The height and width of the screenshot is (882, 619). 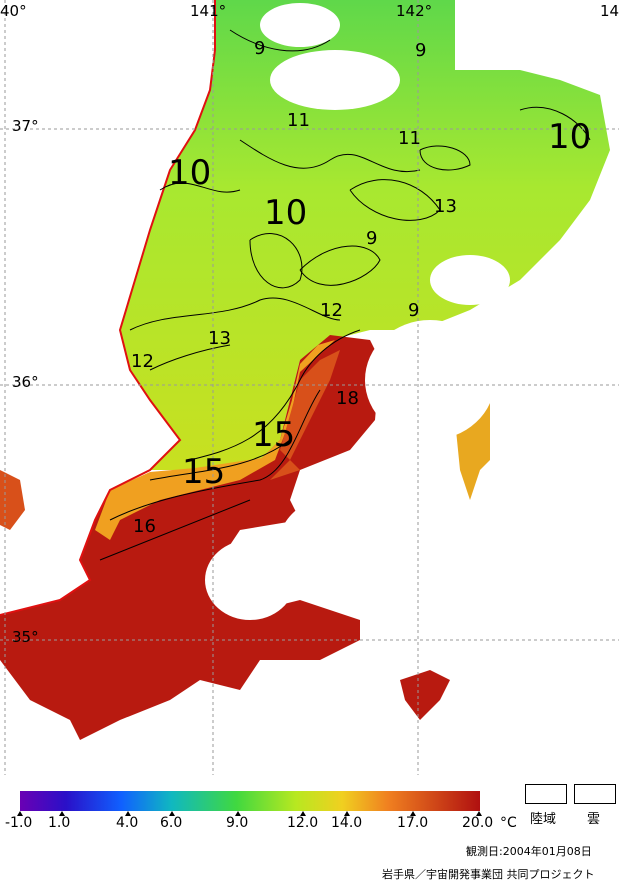 I want to click on scale-tick: 14.0, so click(x=347, y=823).